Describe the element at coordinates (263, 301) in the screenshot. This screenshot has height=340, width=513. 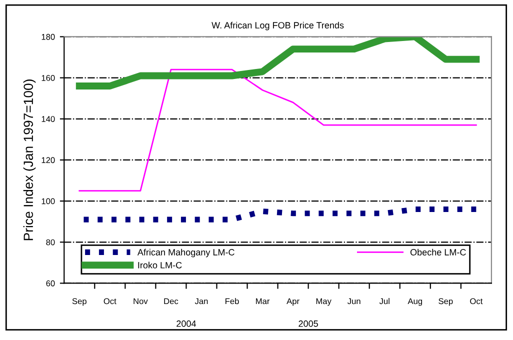
I see `x-tick-label: Mar` at that location.